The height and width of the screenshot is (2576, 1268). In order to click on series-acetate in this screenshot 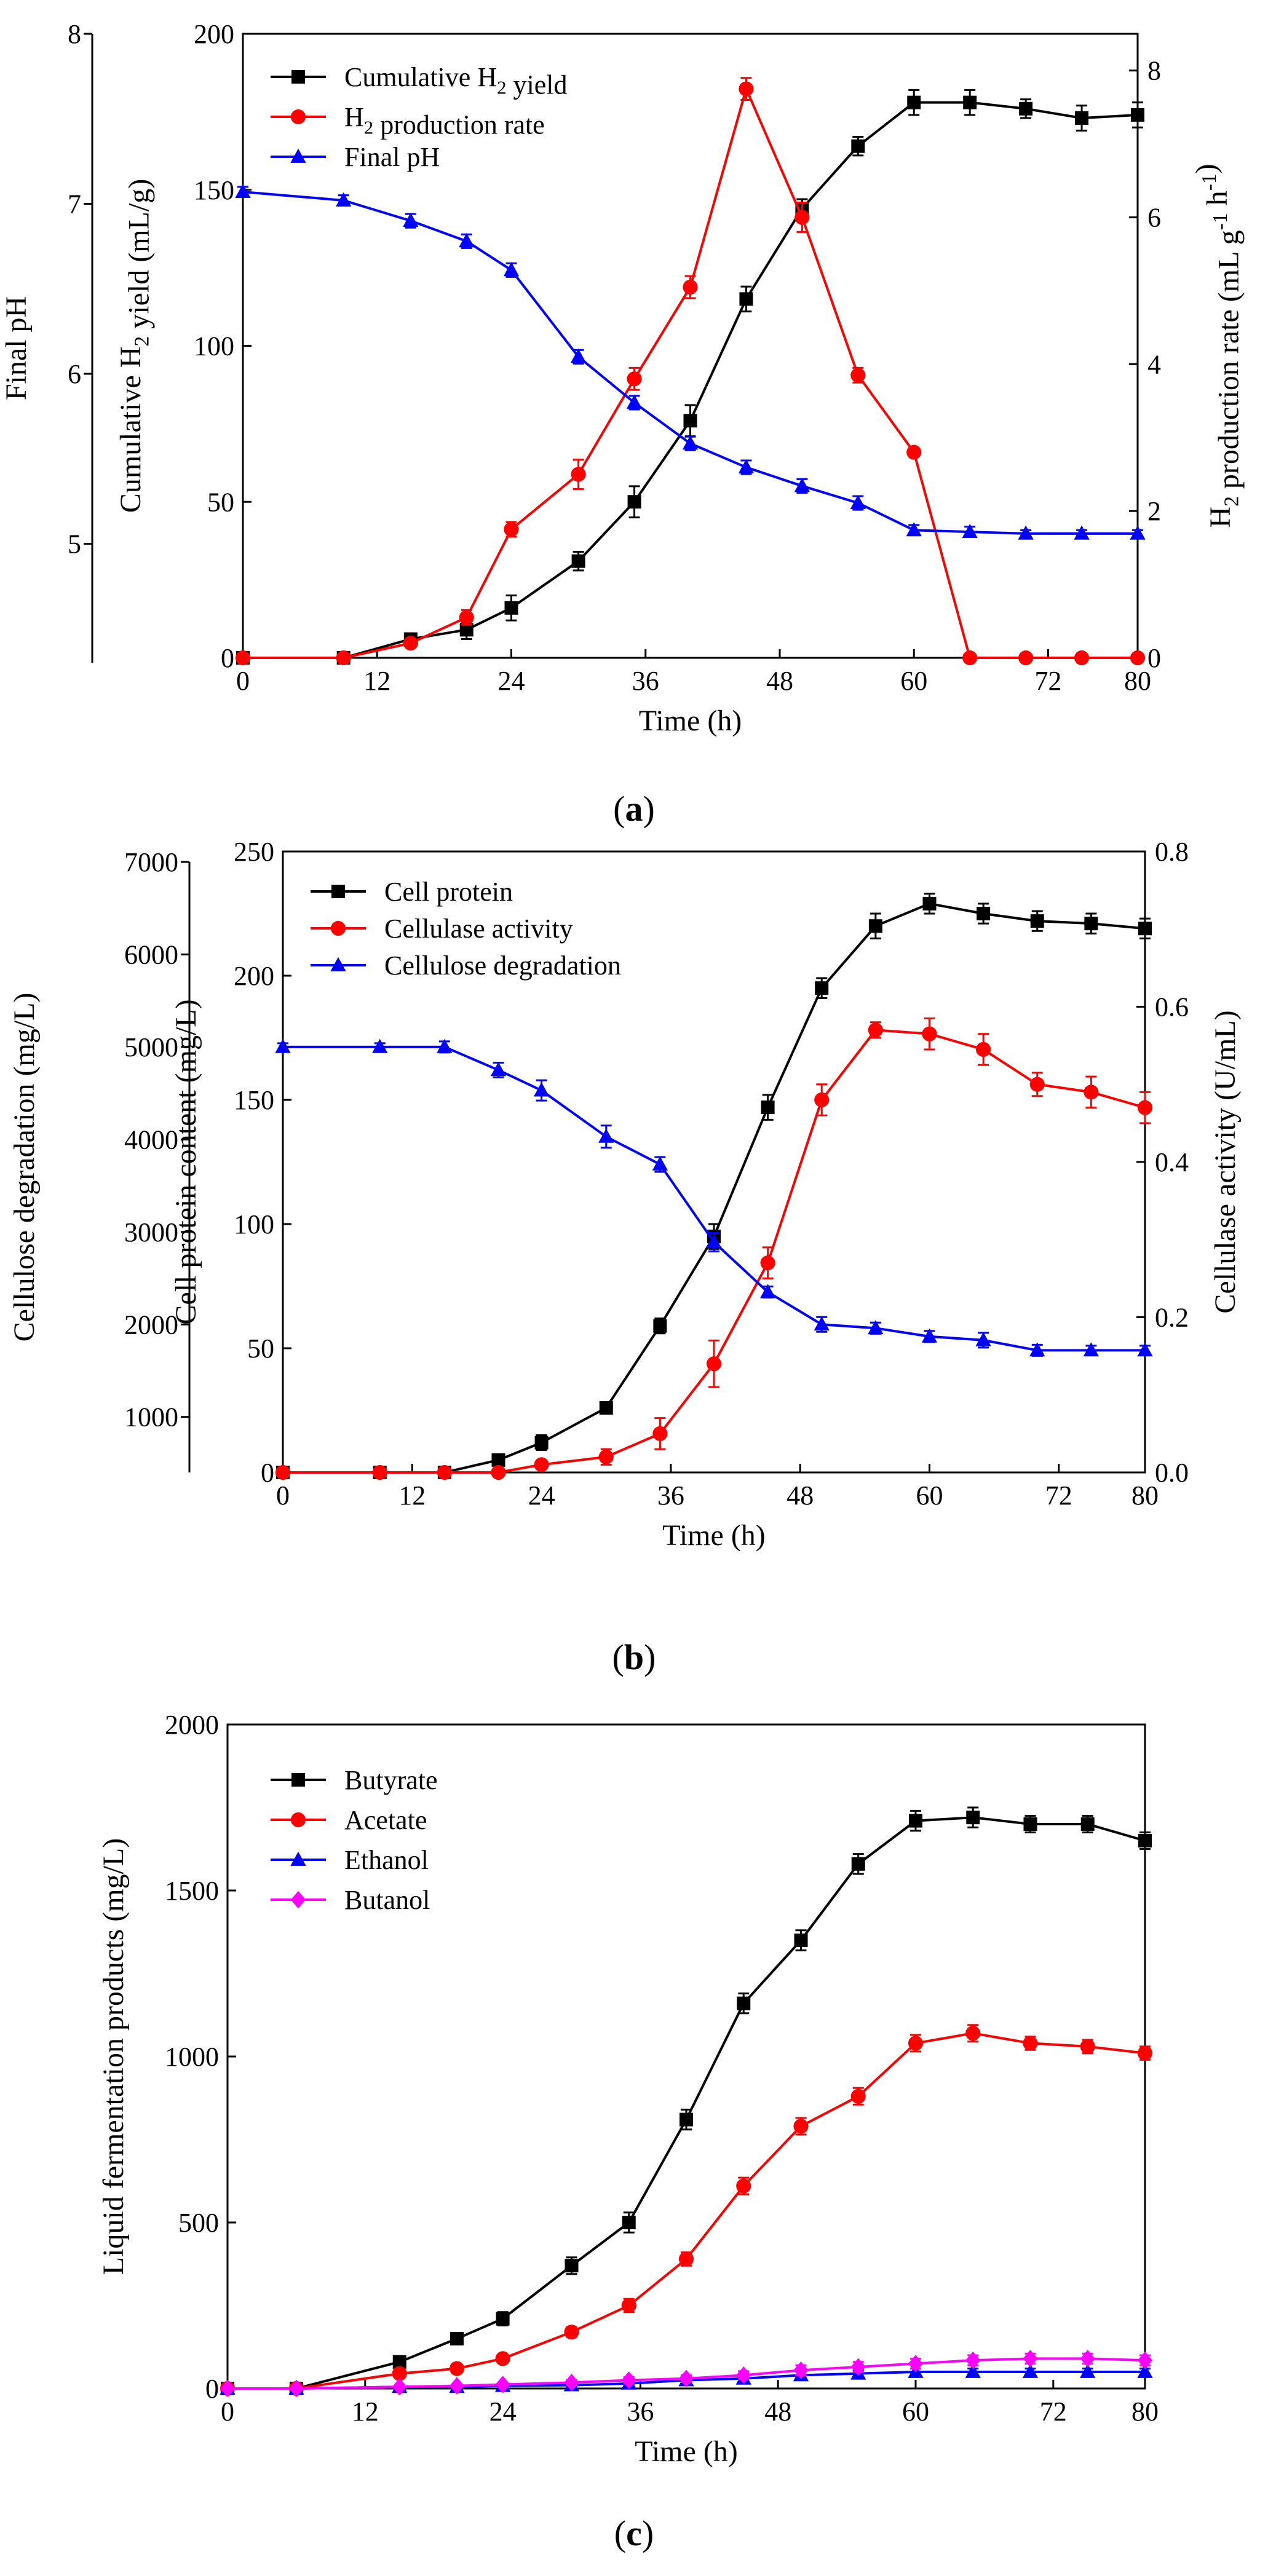, I will do `click(687, 2210)`.